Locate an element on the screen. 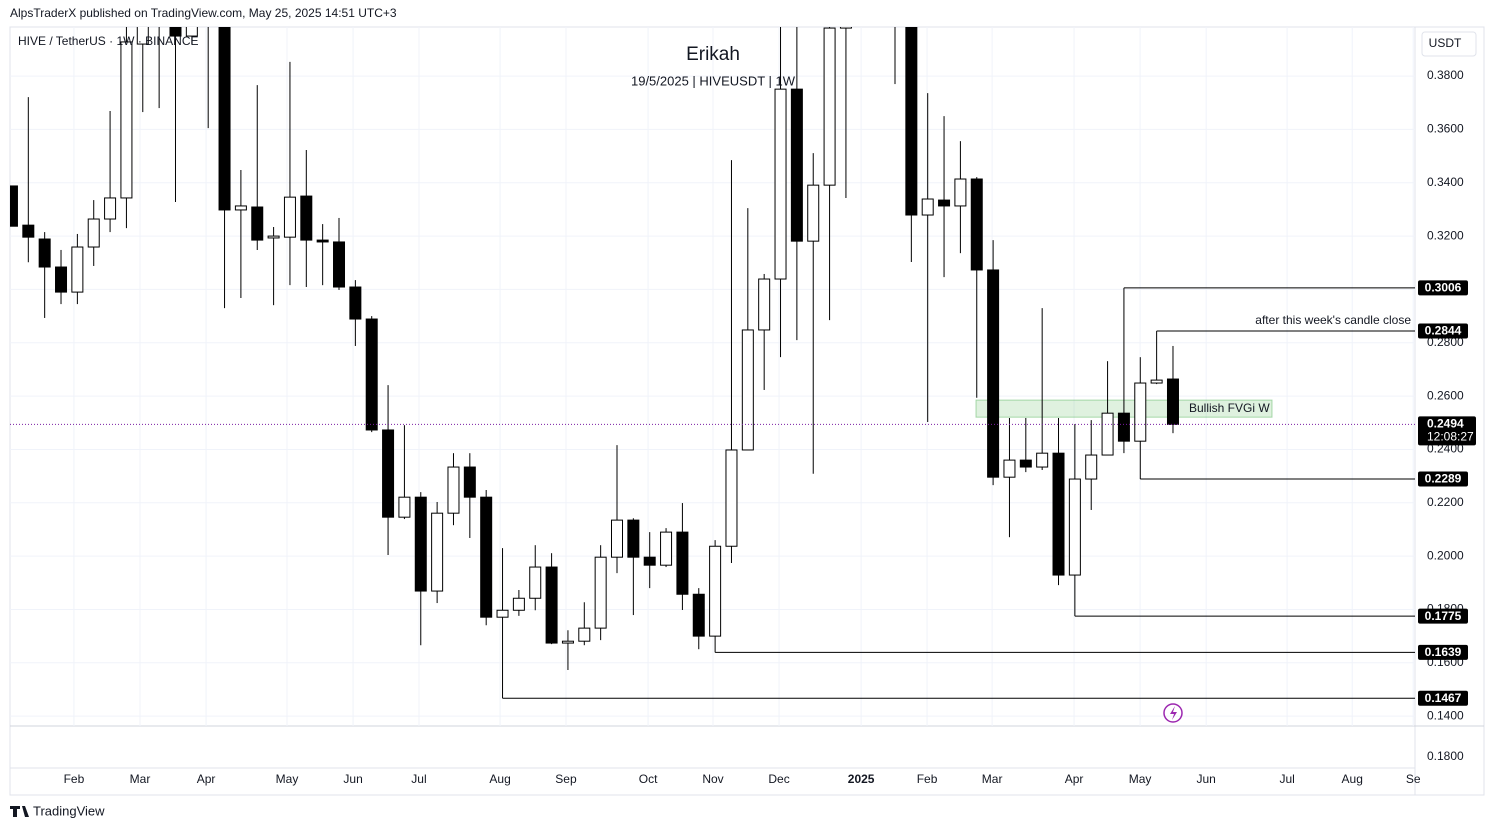  x-tick-label: 2025 is located at coordinates (861, 779).